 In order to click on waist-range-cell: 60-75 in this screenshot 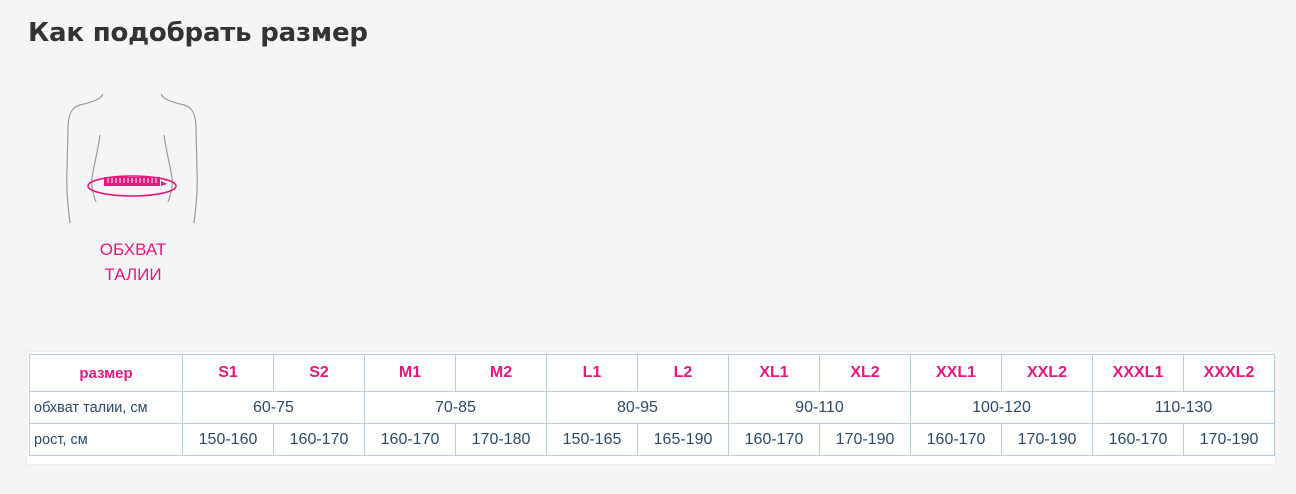, I will do `click(273, 407)`.